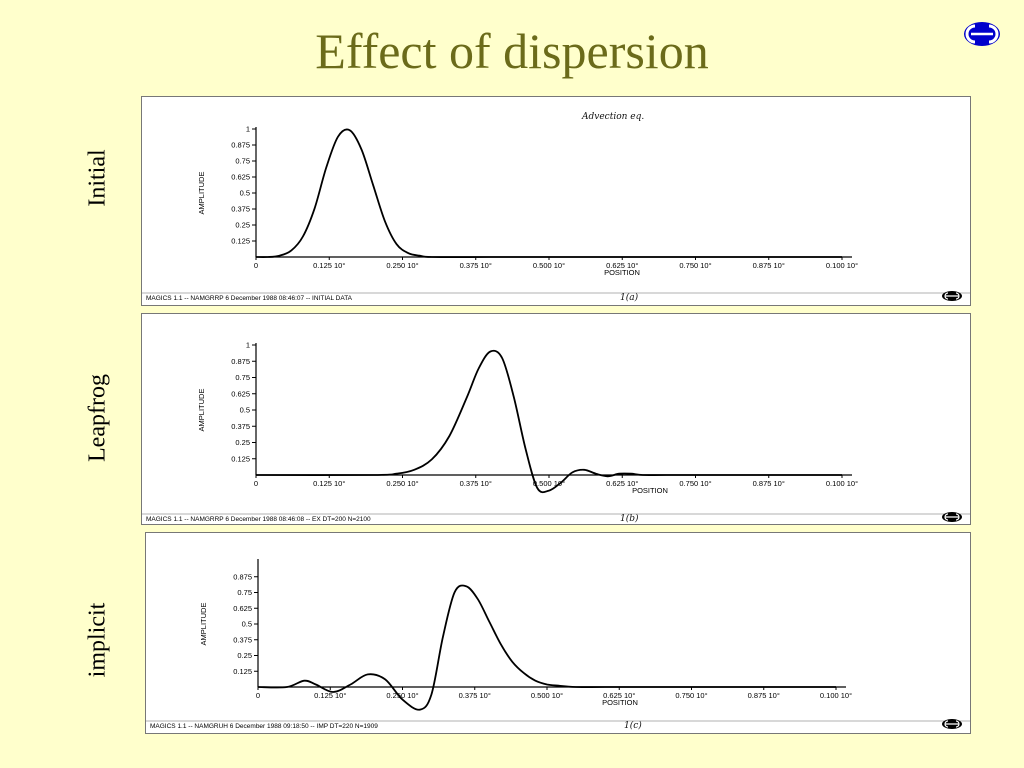  Describe the element at coordinates (97, 640) in the screenshot. I see `panel-label-implicit: implicit` at that location.